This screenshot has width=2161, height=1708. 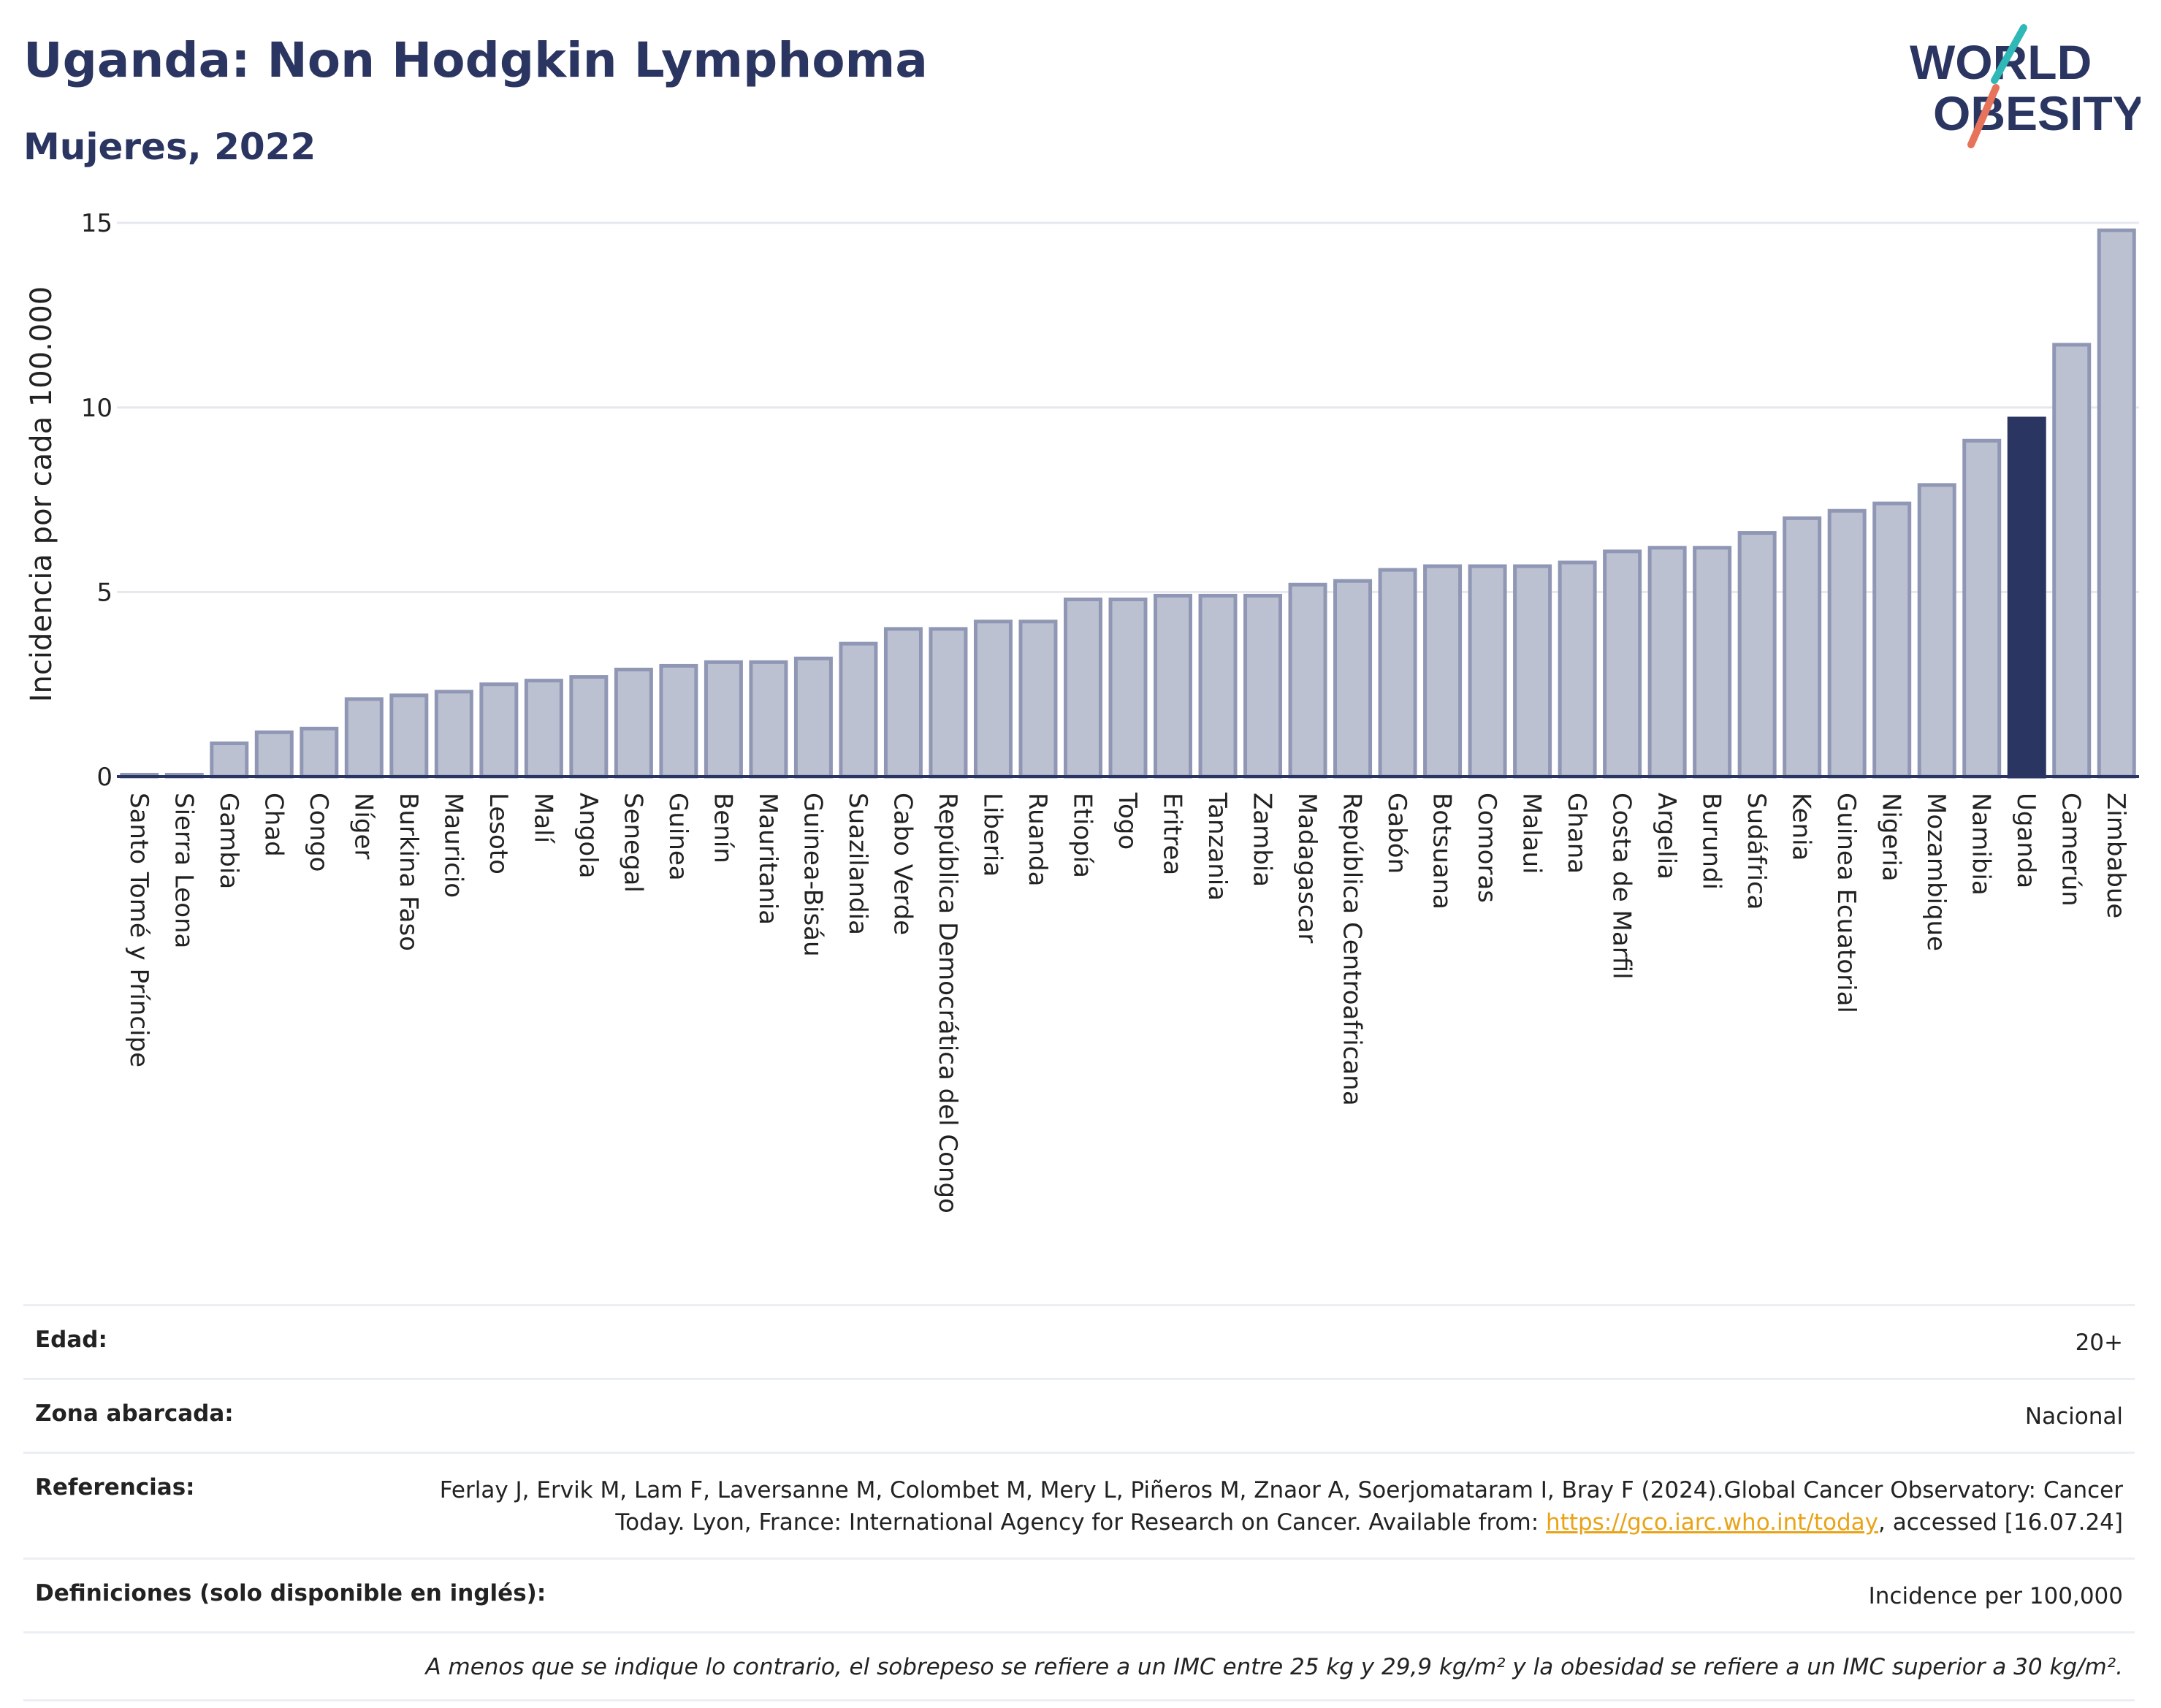 I want to click on meta-label: Edad:, so click(x=71, y=1340).